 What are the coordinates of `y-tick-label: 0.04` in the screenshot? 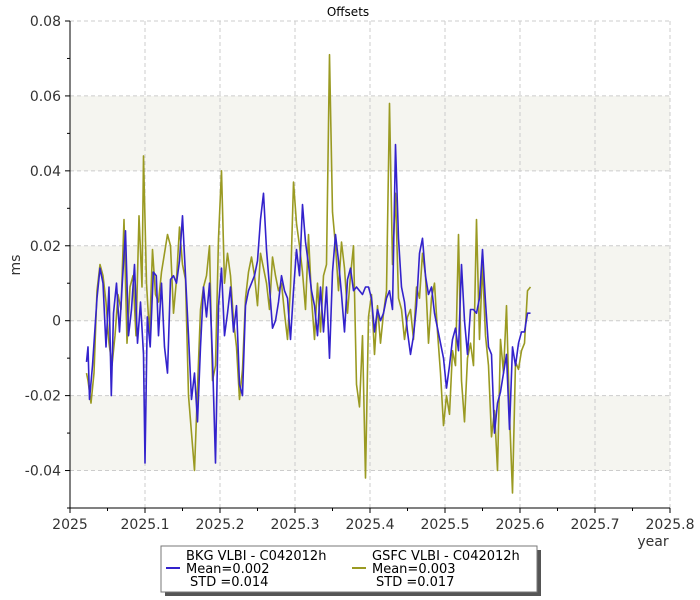 It's located at (45, 172).